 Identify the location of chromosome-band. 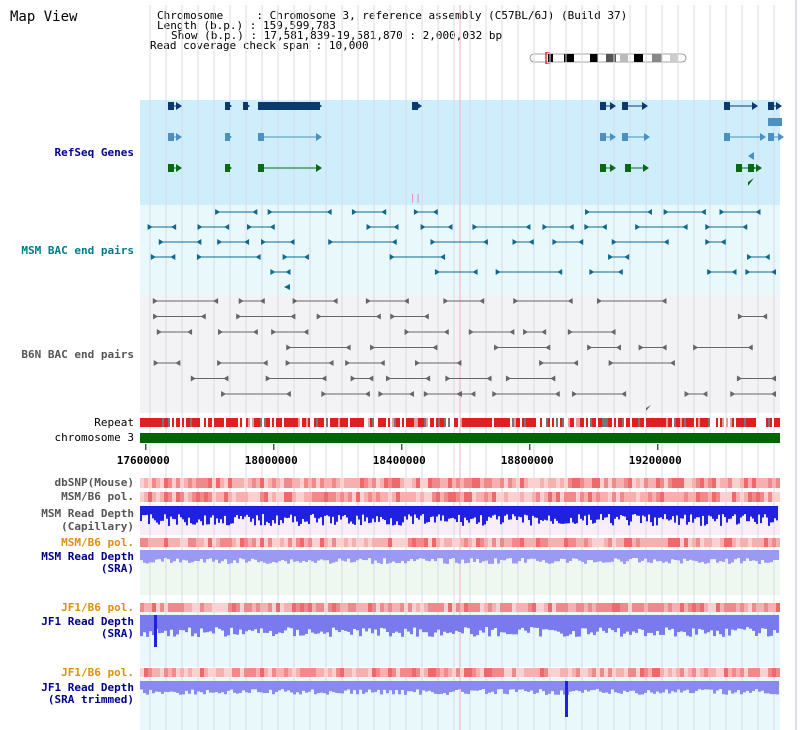
(460, 438).